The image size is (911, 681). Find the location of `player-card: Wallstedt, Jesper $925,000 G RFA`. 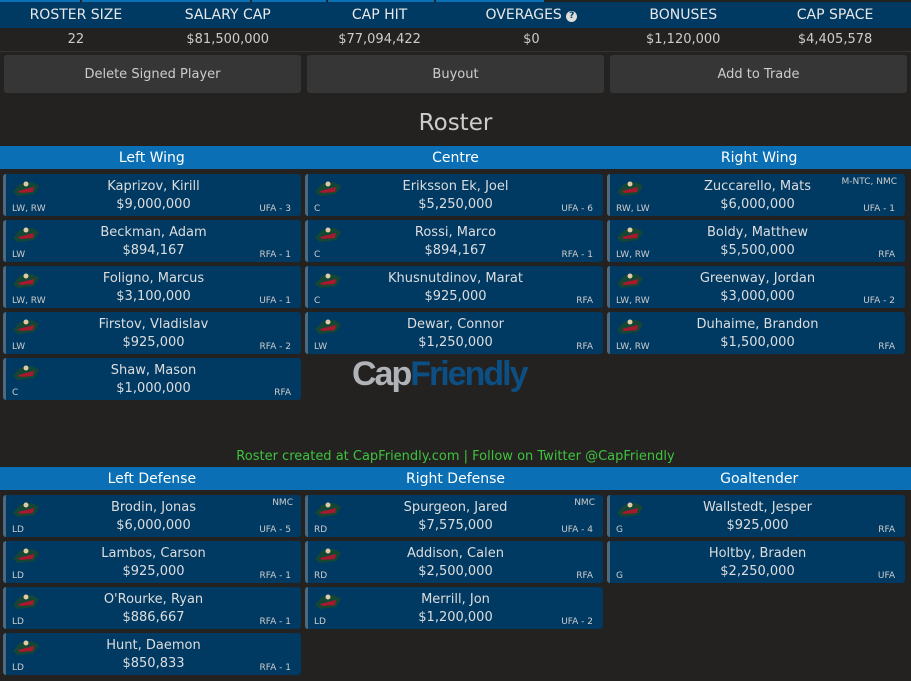

player-card: Wallstedt, Jesper $925,000 G RFA is located at coordinates (756, 516).